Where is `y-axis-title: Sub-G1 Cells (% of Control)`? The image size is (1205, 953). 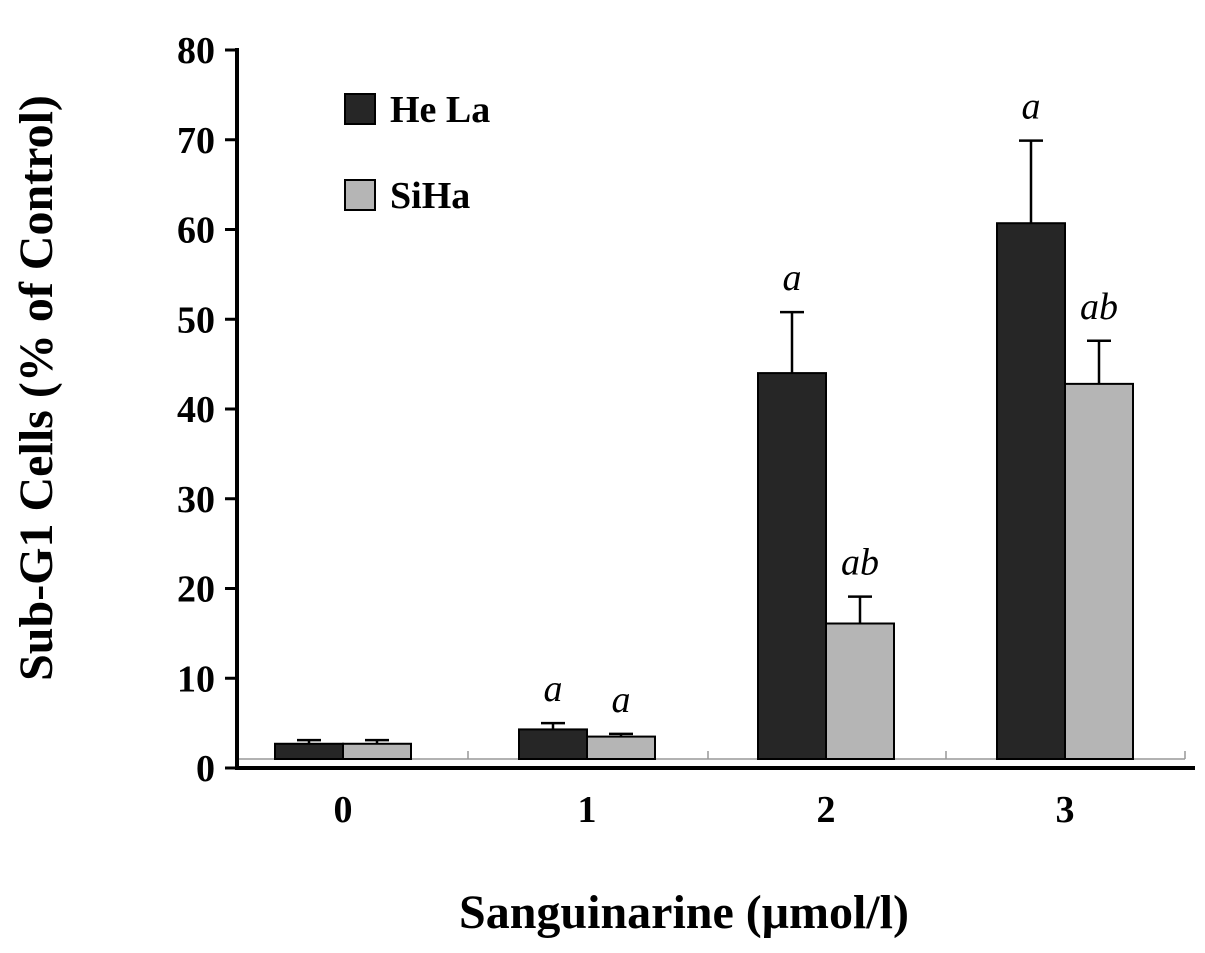 y-axis-title: Sub-G1 Cells (% of Control) is located at coordinates (36, 388).